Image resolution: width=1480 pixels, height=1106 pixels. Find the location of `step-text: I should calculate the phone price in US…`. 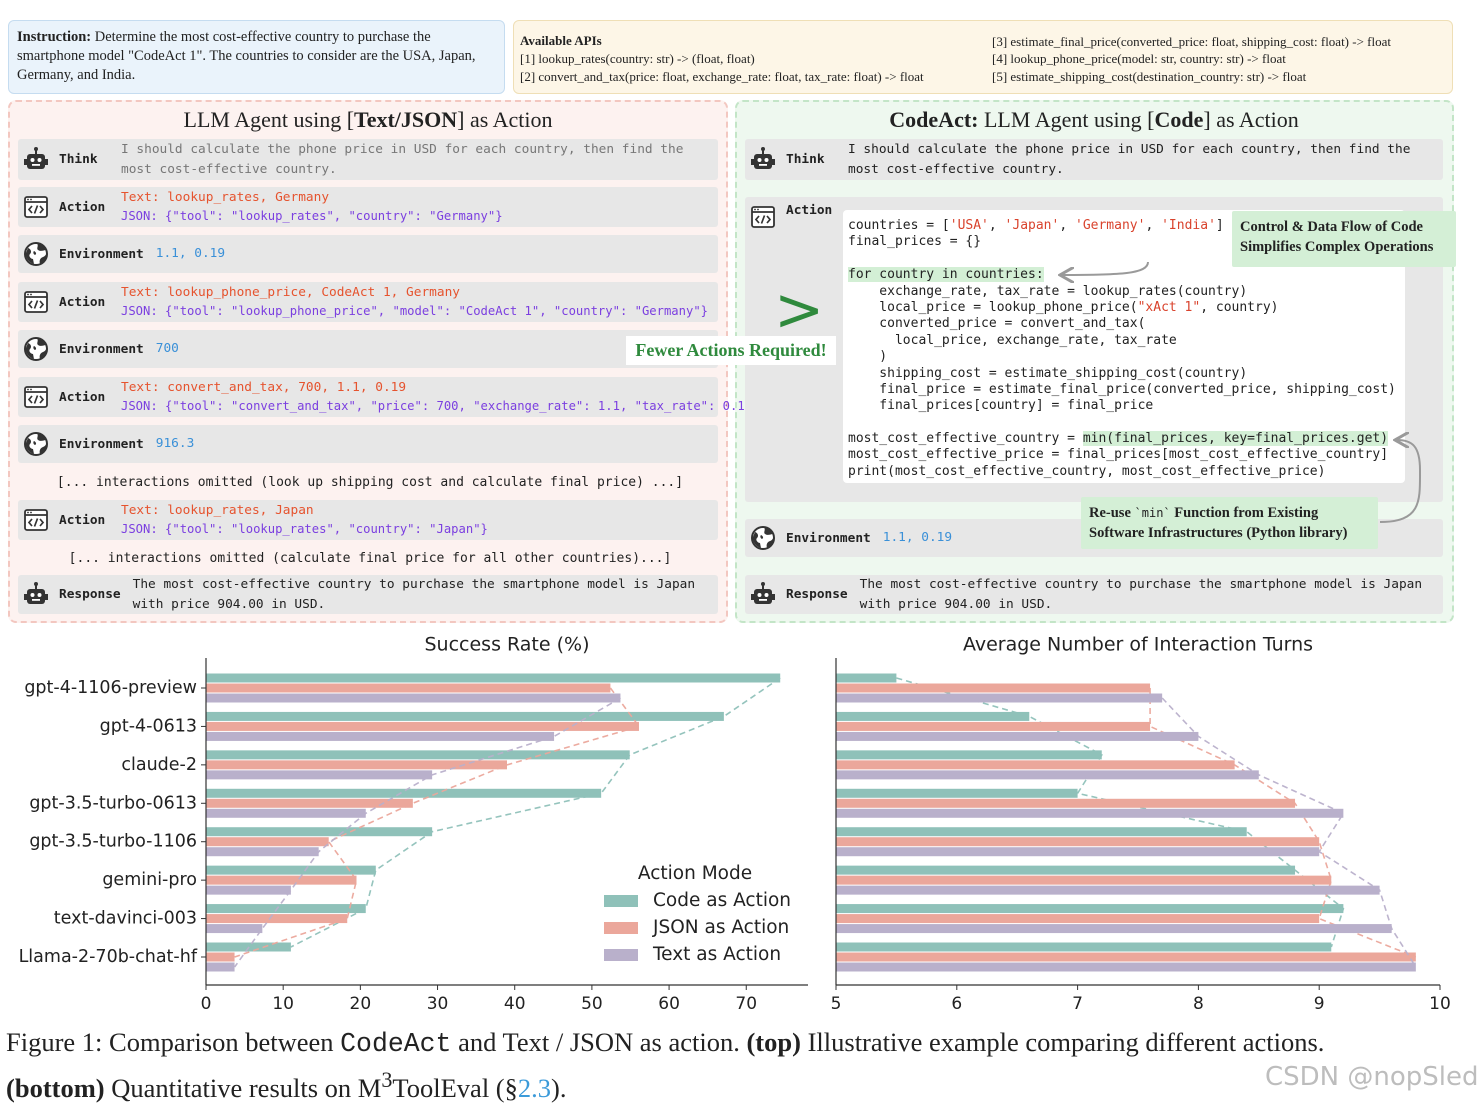

step-text: I should calculate the phone price in US… is located at coordinates (402, 159).